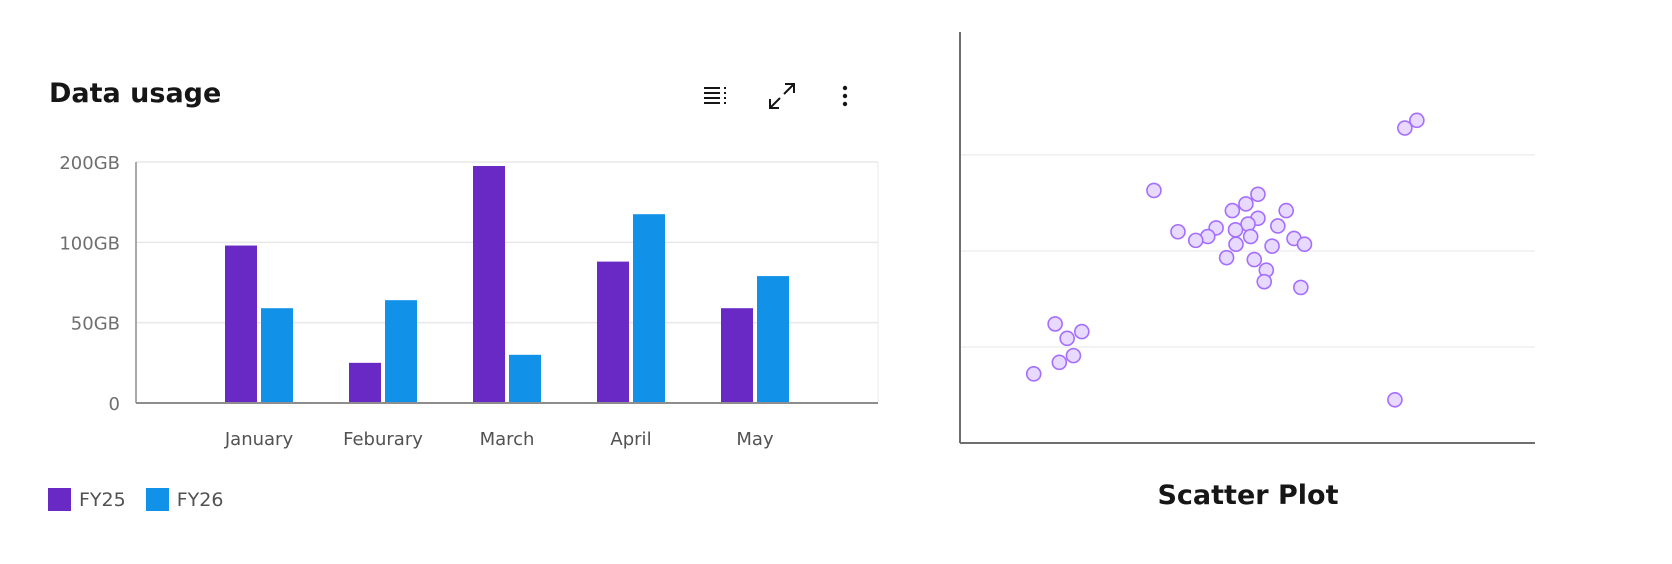 The width and height of the screenshot is (1672, 564). I want to click on bar-fy25-march, so click(489, 284).